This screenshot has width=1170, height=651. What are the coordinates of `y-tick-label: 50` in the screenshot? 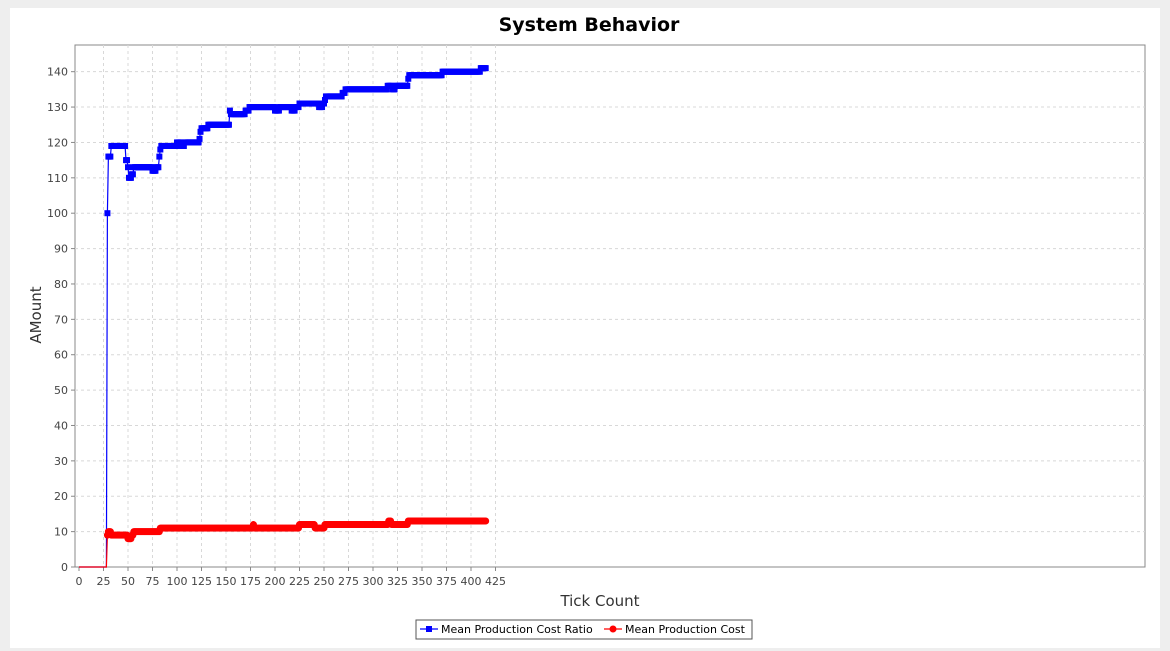 It's located at (61, 390).